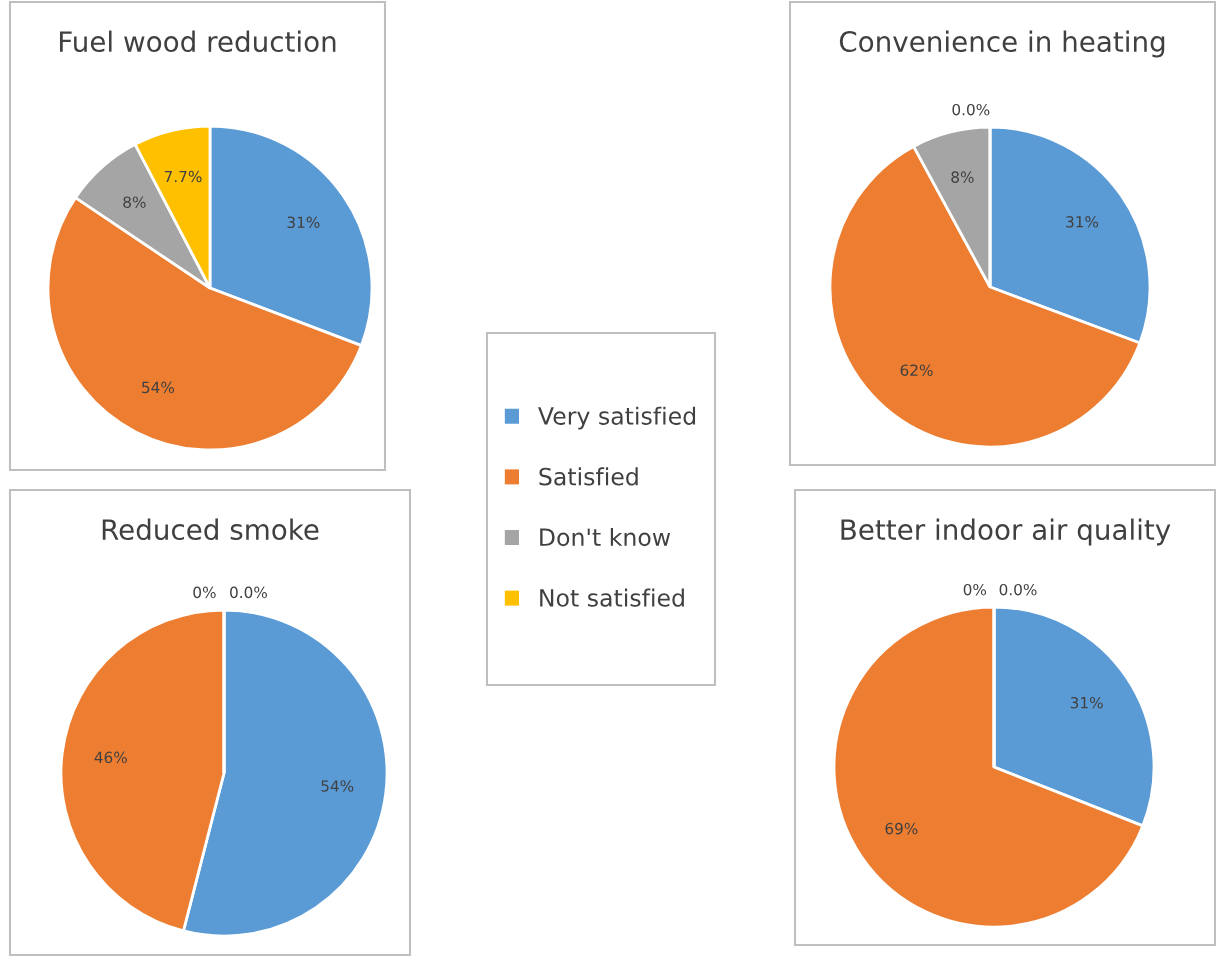  What do you see at coordinates (110, 757) in the screenshot?
I see `data-label: 46%` at bounding box center [110, 757].